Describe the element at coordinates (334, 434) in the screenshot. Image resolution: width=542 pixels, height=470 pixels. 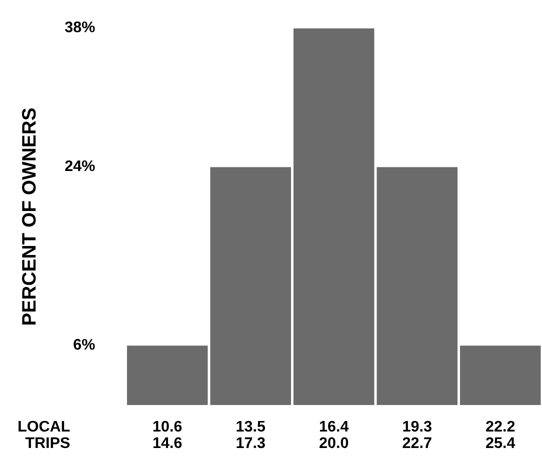
I see `x-tick-label: 16.4 20.0` at that location.